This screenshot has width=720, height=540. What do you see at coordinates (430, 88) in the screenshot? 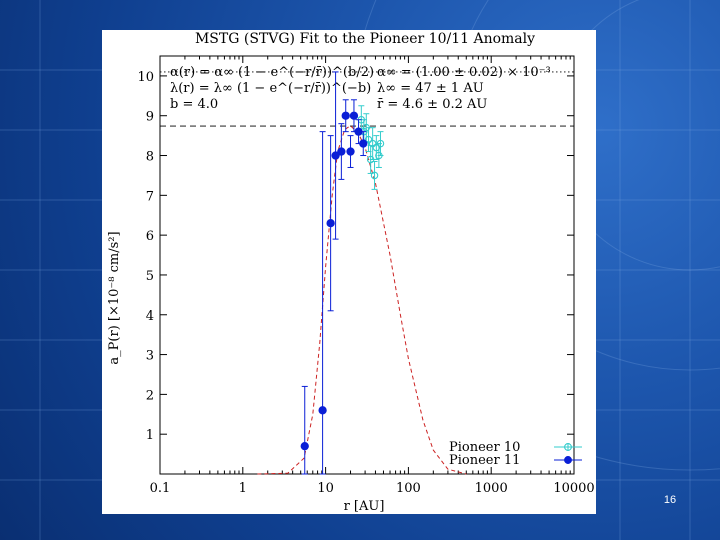
I see `parameter-right-1: λ∞ = 47 ± 1 AU` at bounding box center [430, 88].